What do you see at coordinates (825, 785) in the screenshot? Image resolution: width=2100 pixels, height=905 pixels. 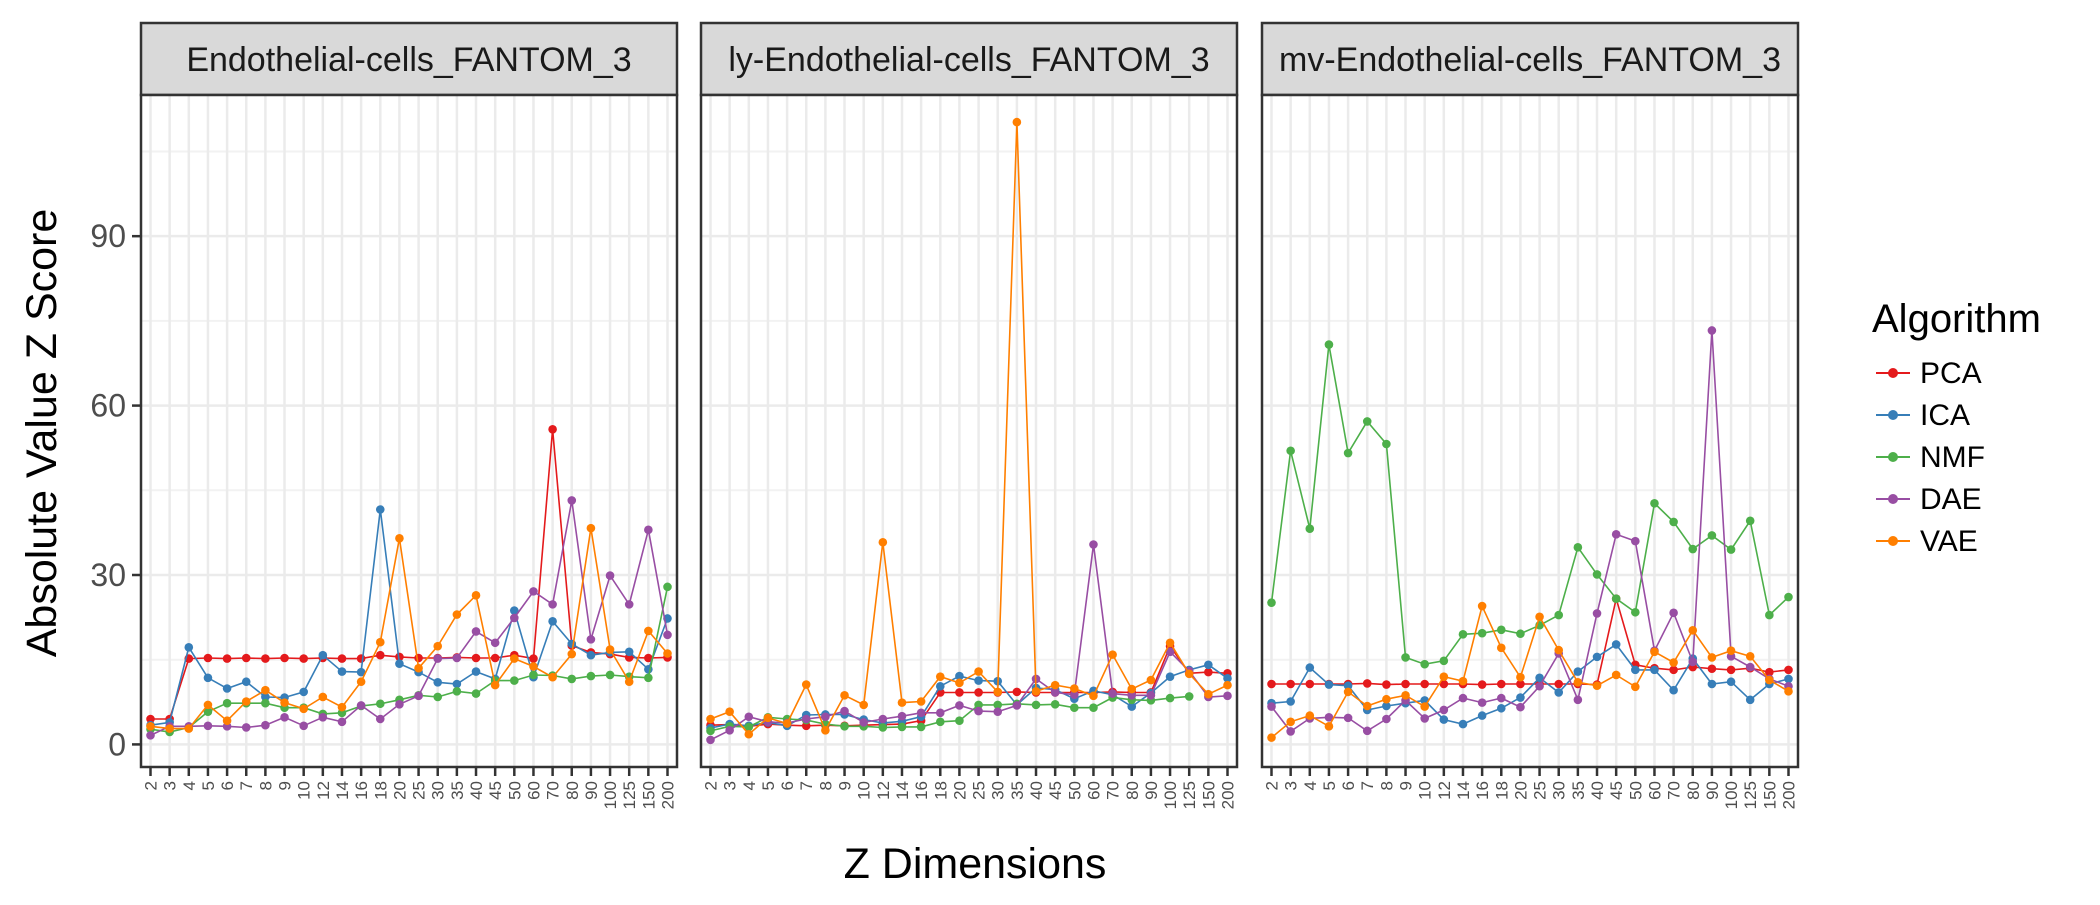 I see `x-tick-label: 8` at bounding box center [825, 785].